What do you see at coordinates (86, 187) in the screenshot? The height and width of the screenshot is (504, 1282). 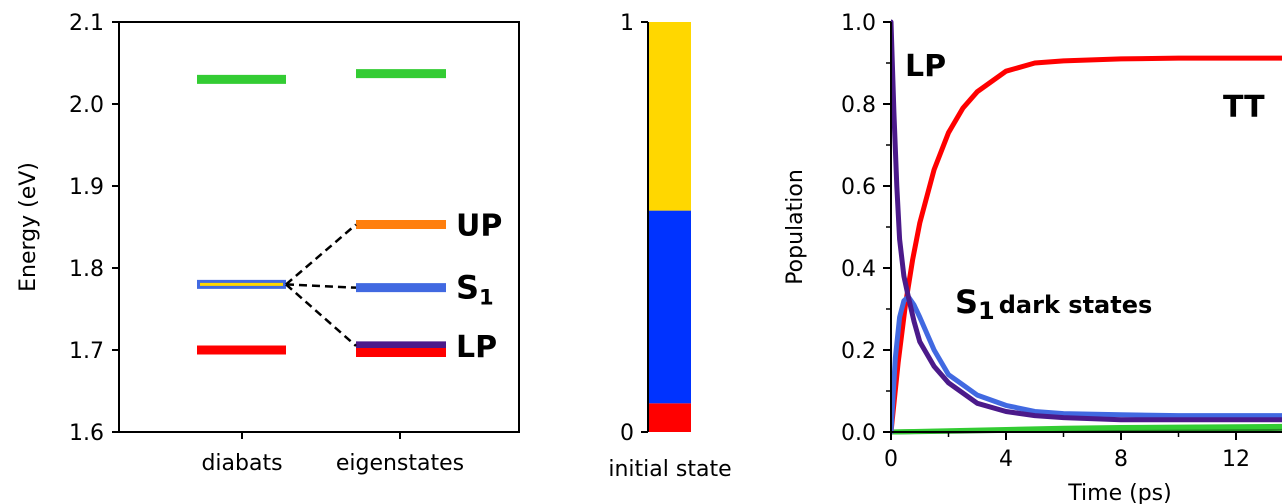 I see `energy-y-tick-label: 1.9` at bounding box center [86, 187].